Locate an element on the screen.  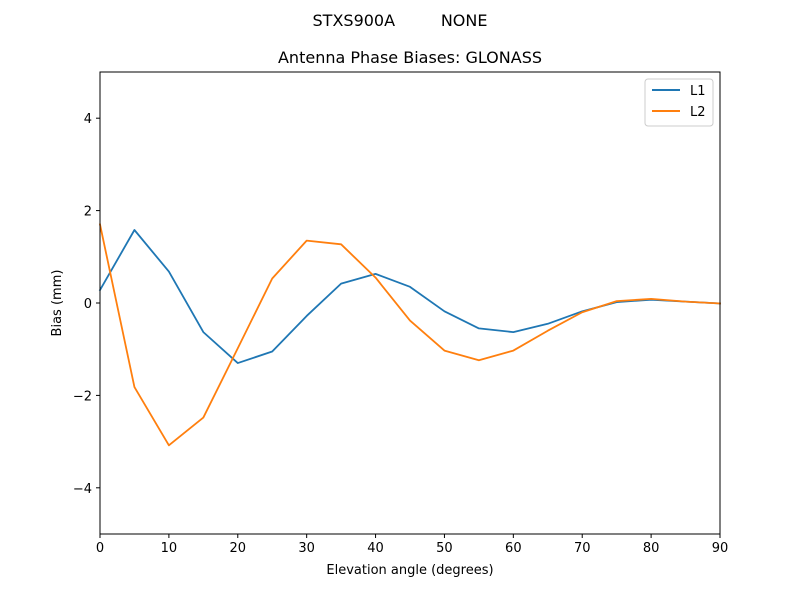
x-tick-label: 30 is located at coordinates (306, 548).